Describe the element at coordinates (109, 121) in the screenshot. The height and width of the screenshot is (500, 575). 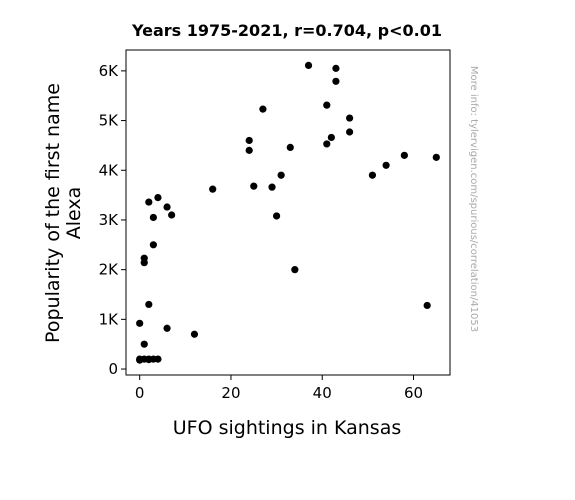
I see `y-tick-label: 5K` at that location.